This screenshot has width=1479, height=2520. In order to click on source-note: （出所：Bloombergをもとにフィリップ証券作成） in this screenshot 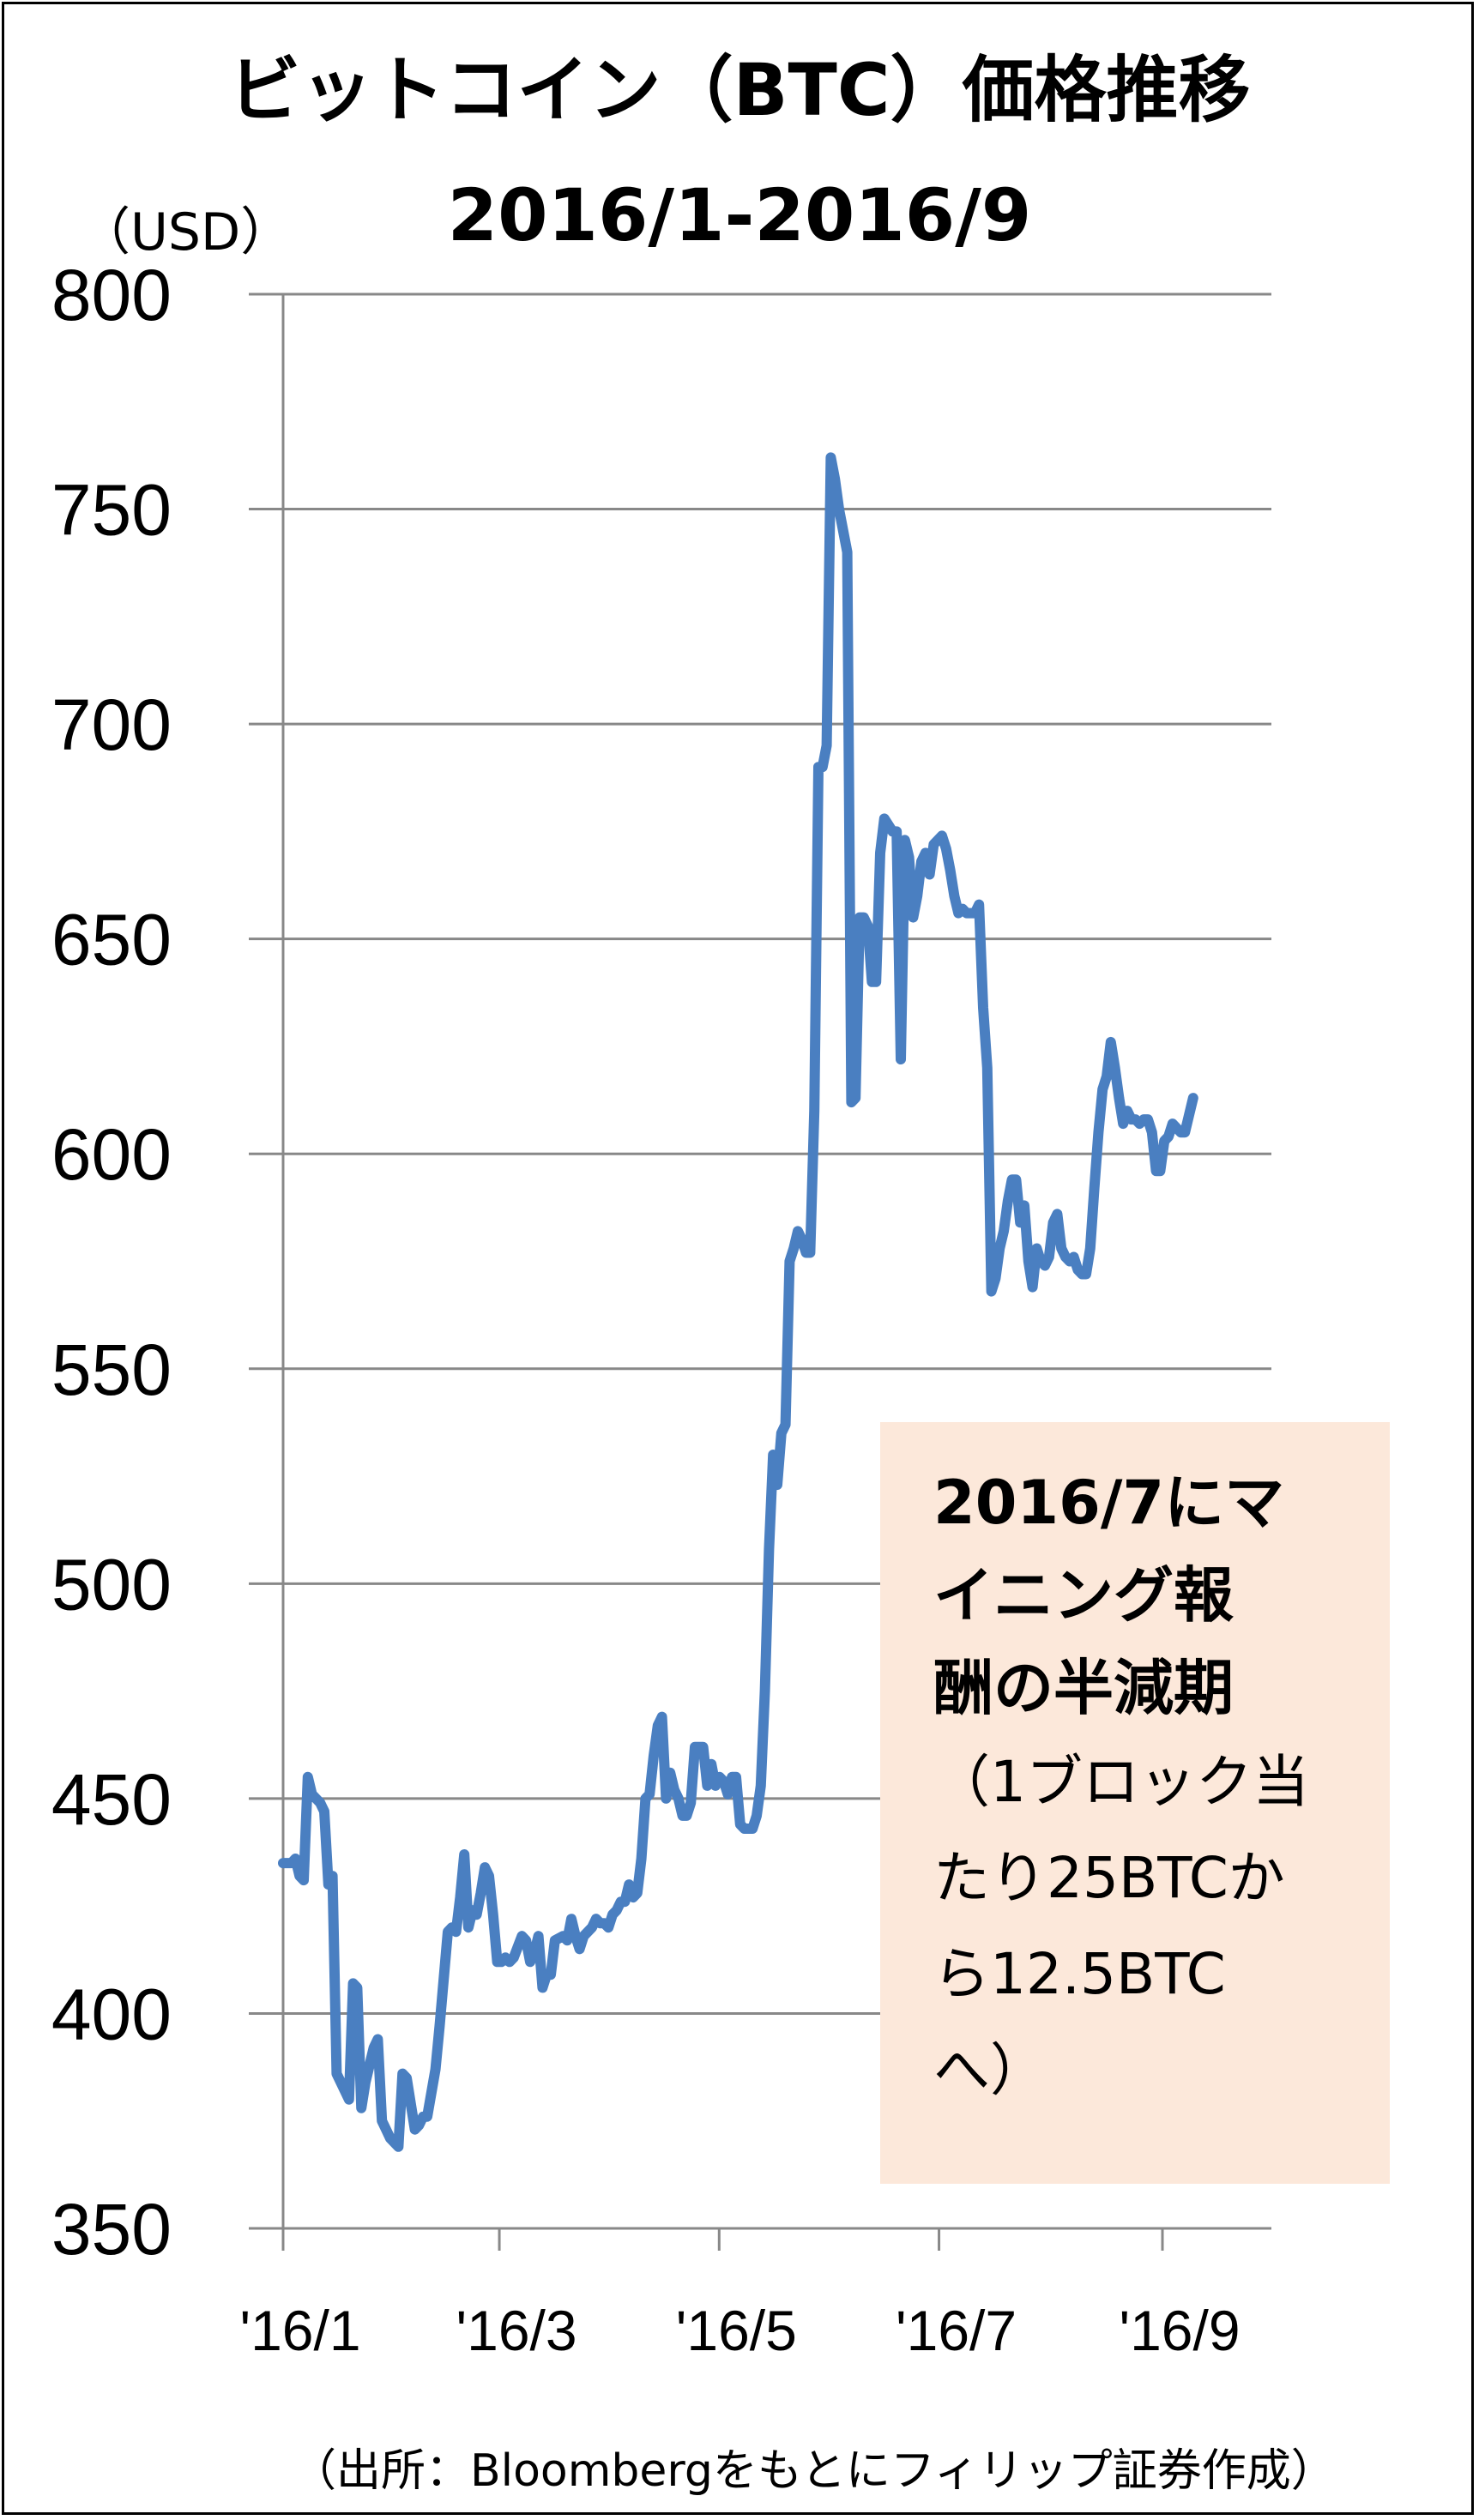, I will do `click(814, 2471)`.